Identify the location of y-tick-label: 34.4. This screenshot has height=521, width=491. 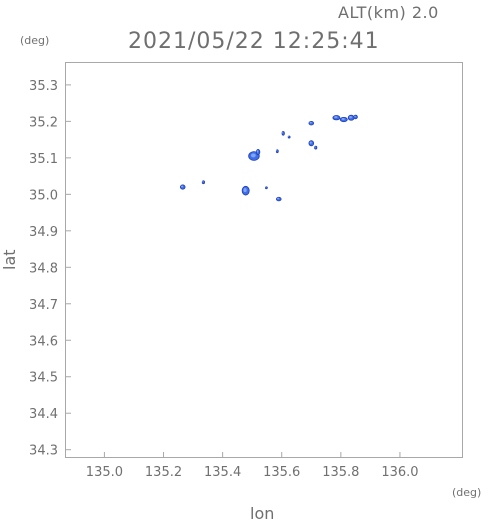
(43, 414).